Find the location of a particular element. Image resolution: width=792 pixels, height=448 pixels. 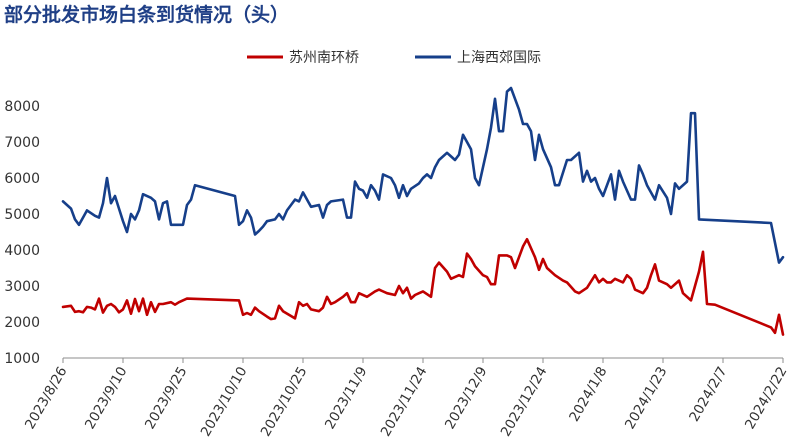

y-tick-label: 4000 is located at coordinates (22, 251).